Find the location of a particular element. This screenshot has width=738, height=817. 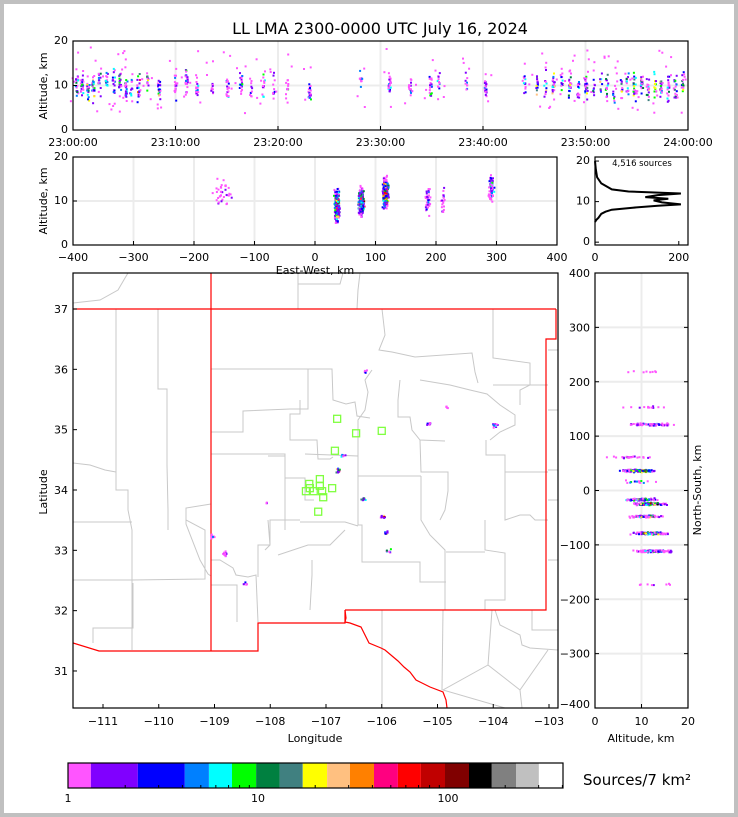

east-west-tick-label: −300 is located at coordinates (133, 257).